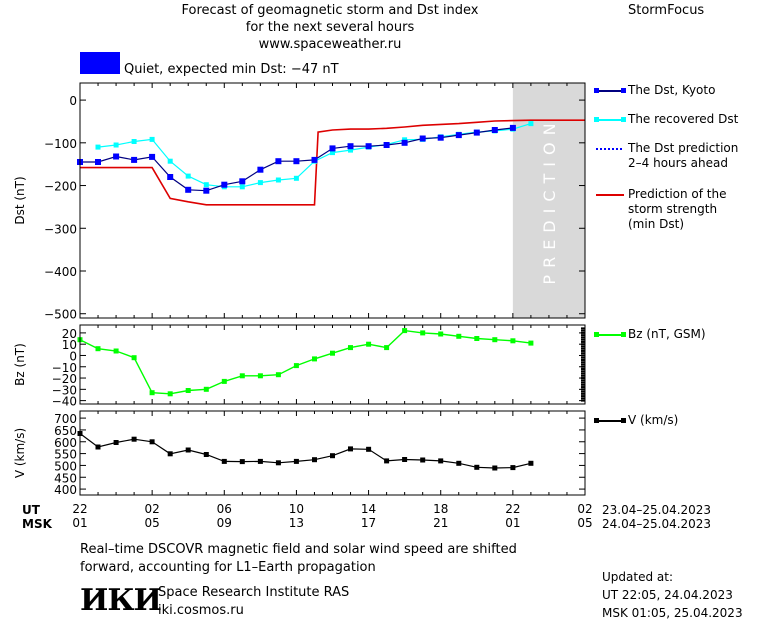  What do you see at coordinates (584, 509) in the screenshot?
I see `ut-tick-label: 02` at bounding box center [584, 509].